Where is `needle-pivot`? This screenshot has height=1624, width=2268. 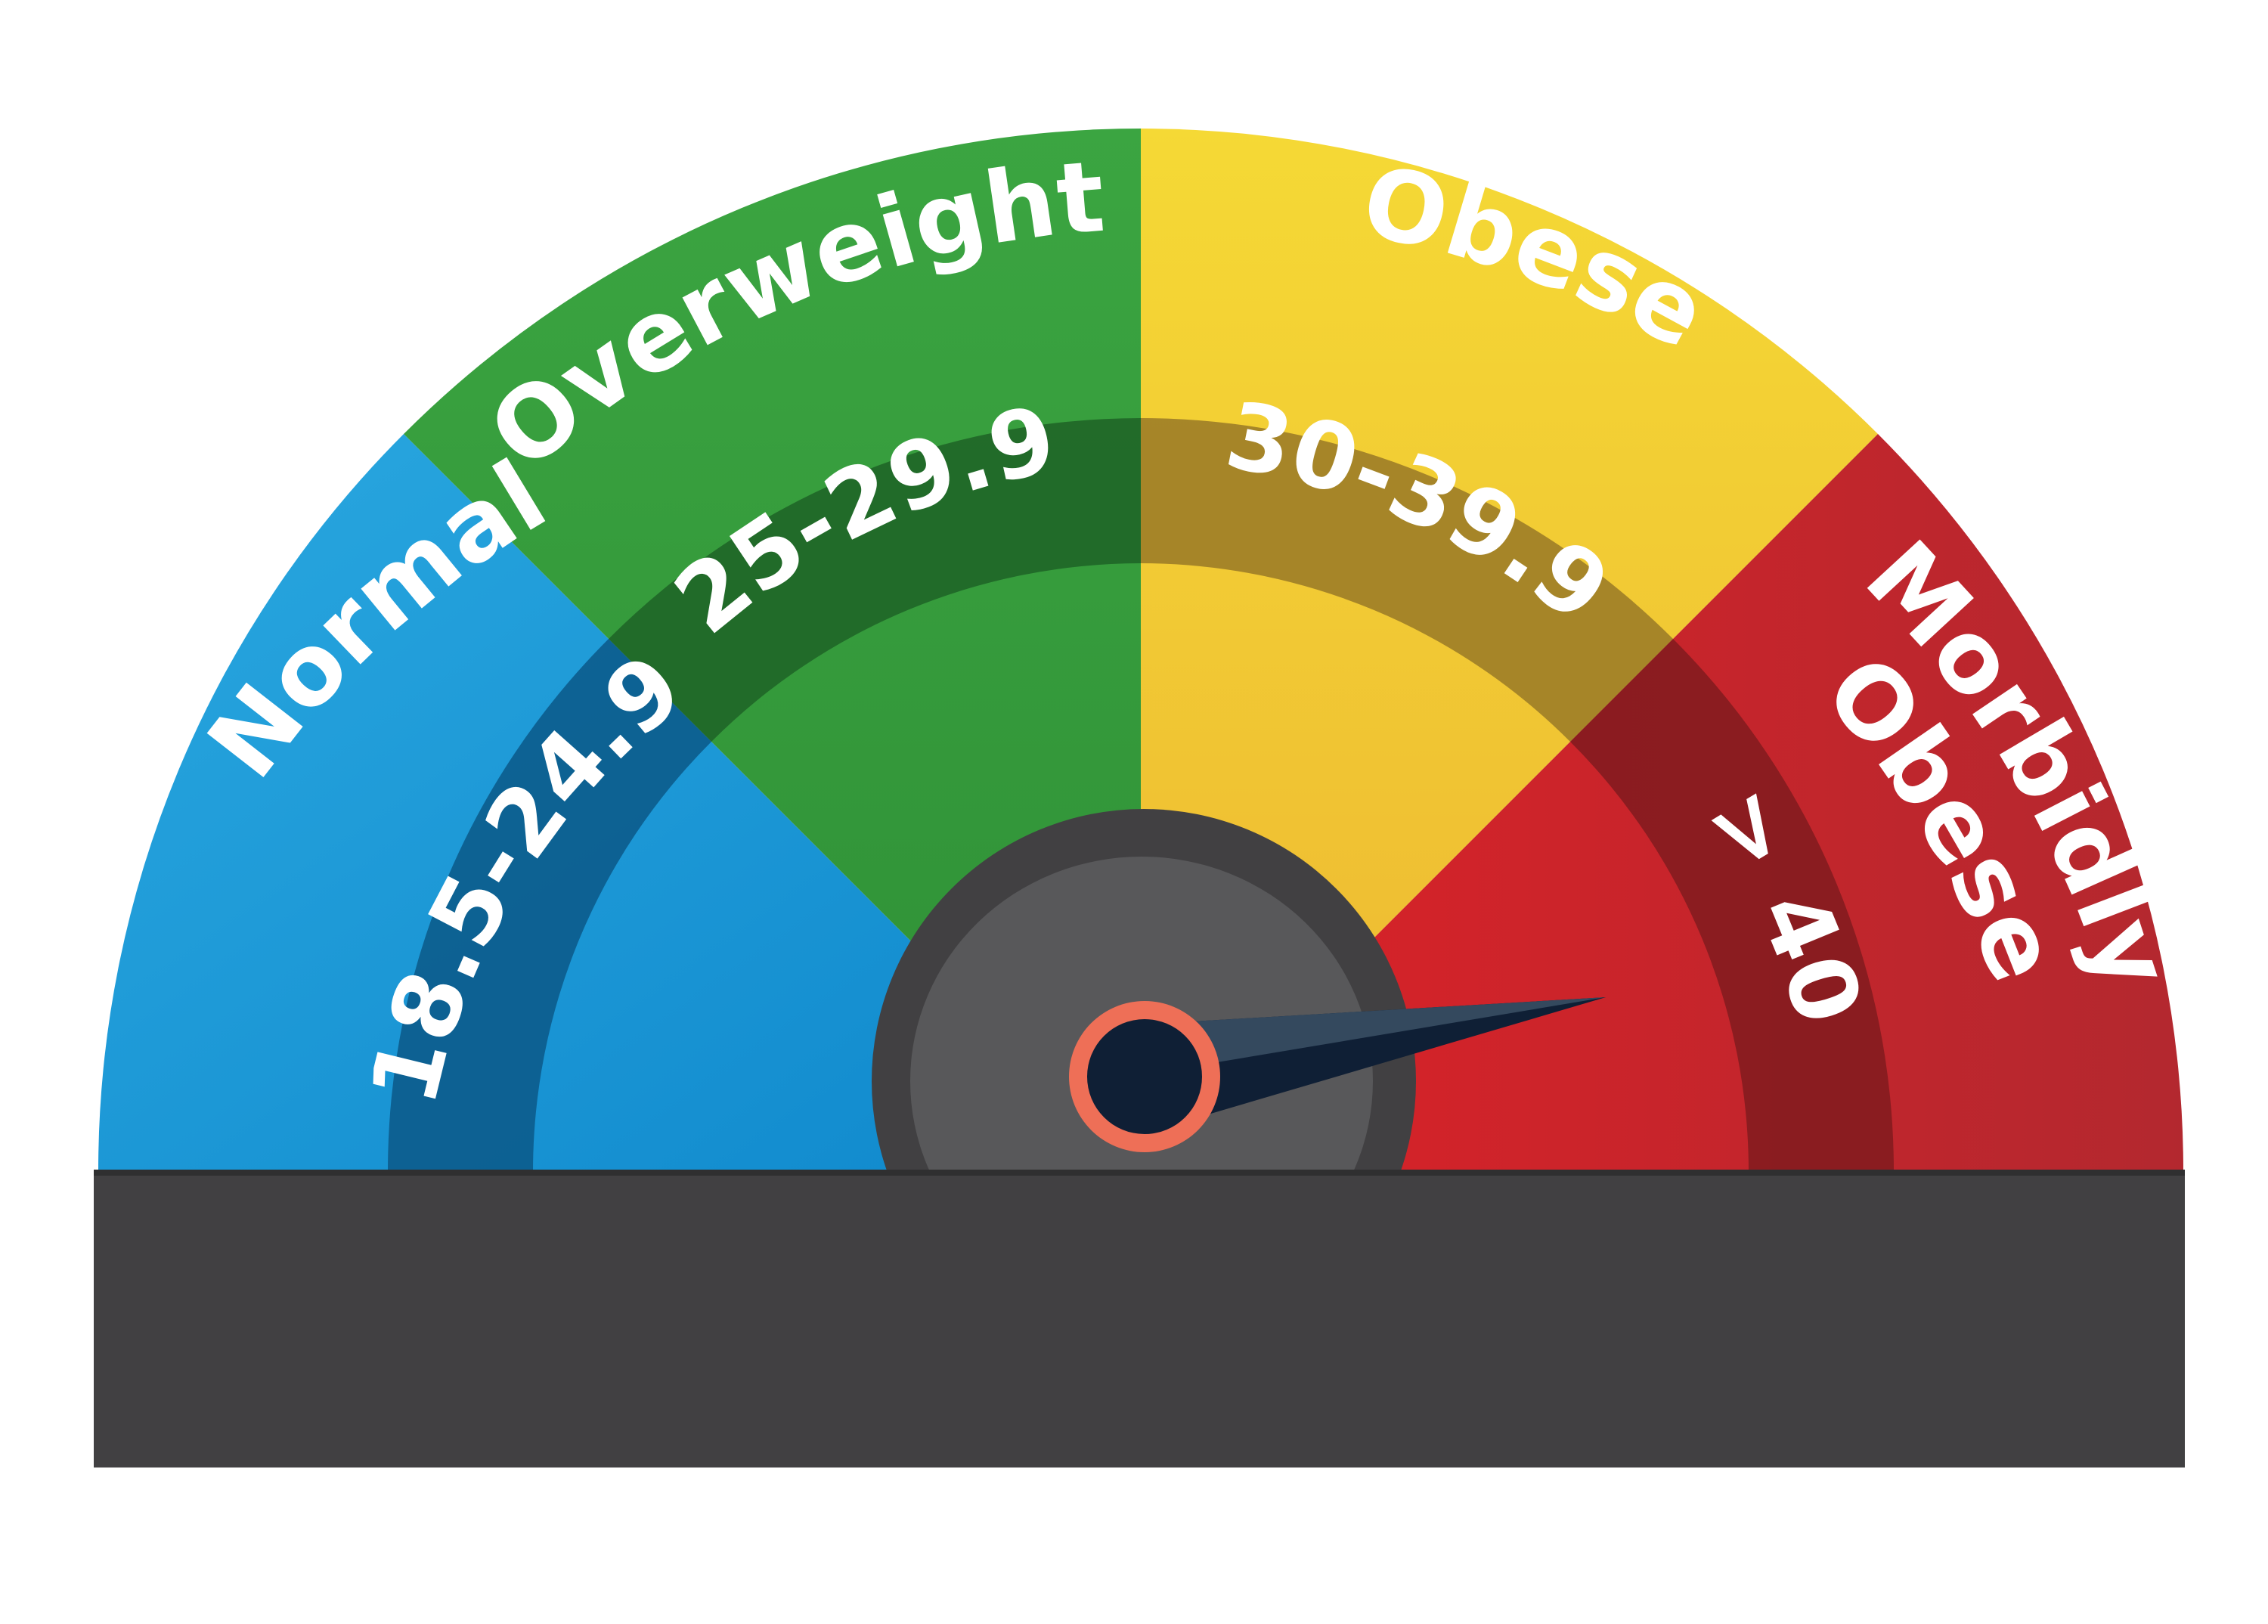 needle-pivot is located at coordinates (1144, 1076).